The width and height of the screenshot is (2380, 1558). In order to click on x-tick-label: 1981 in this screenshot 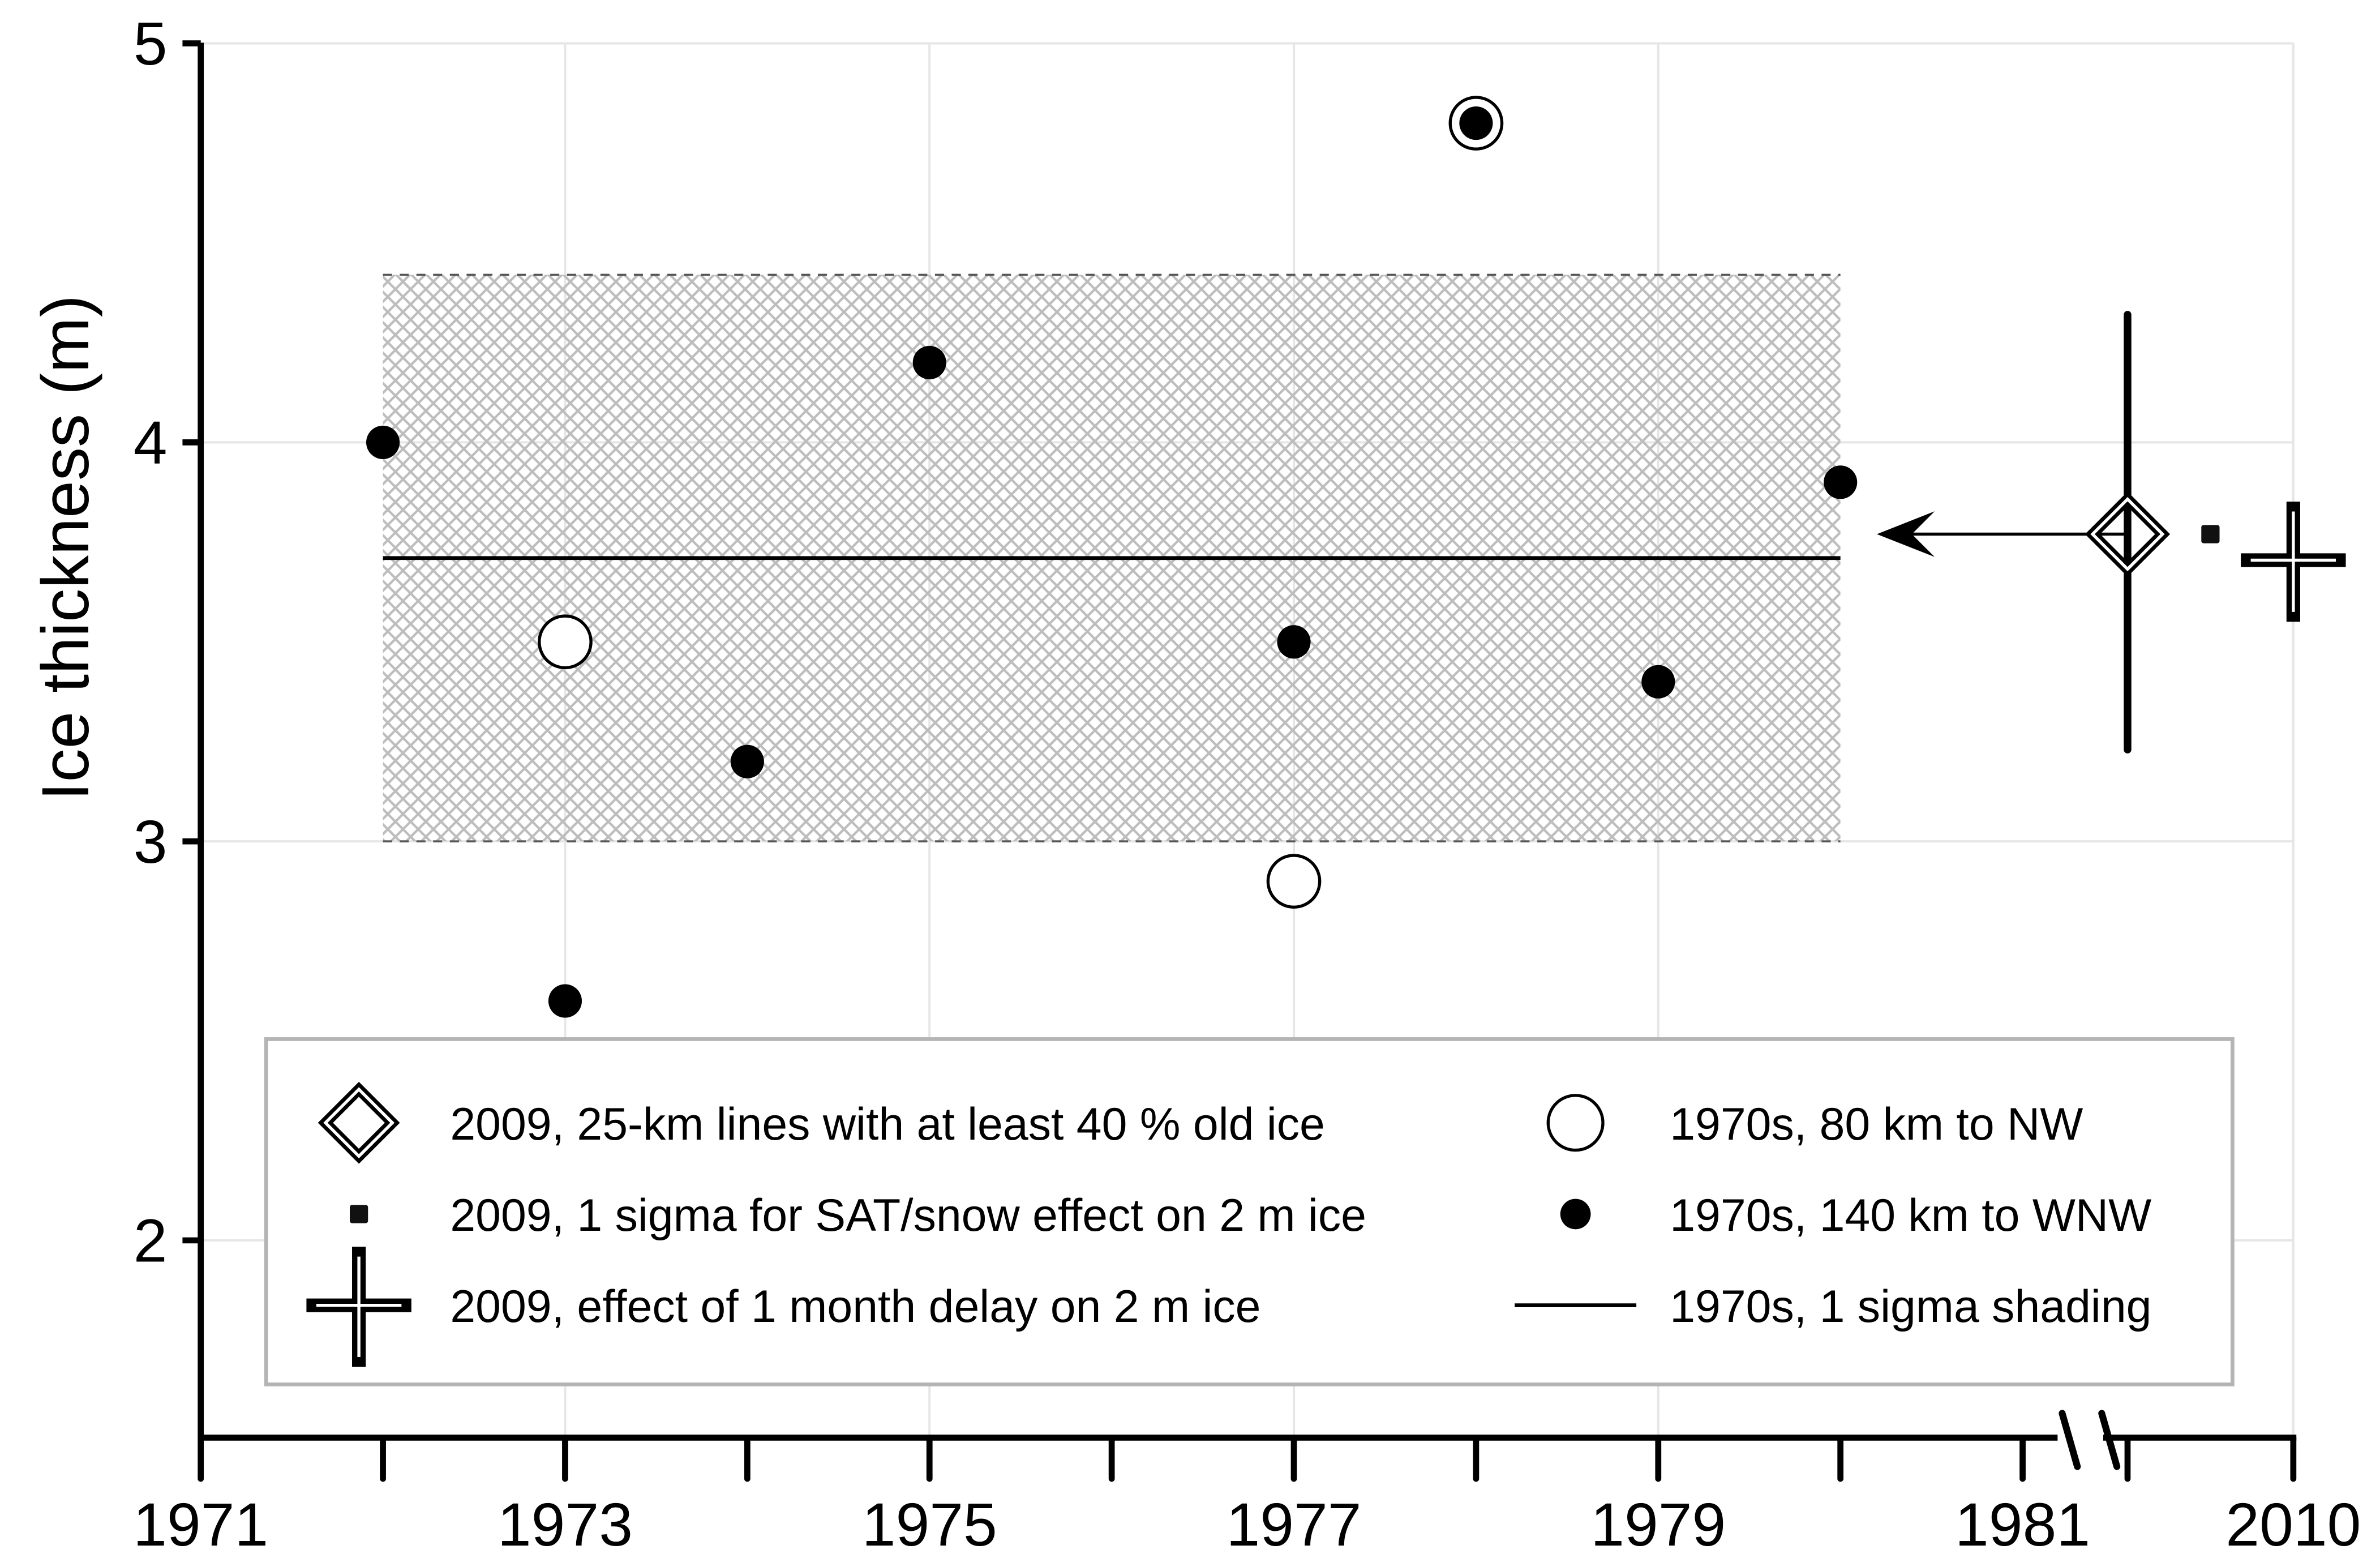, I will do `click(2022, 1524)`.